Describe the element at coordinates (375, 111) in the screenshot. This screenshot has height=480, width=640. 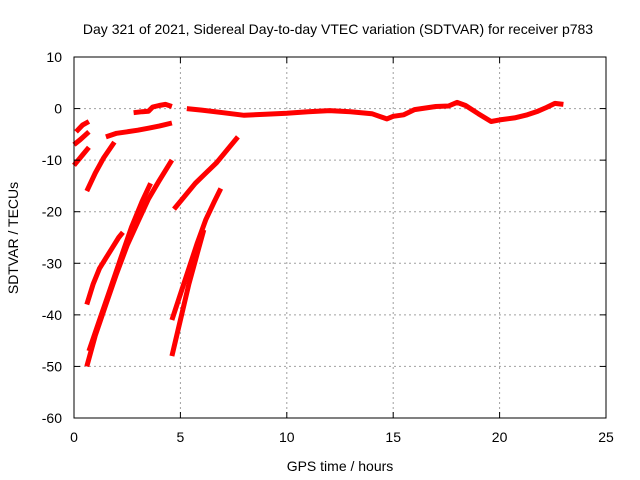
I see `series-arc-m` at that location.